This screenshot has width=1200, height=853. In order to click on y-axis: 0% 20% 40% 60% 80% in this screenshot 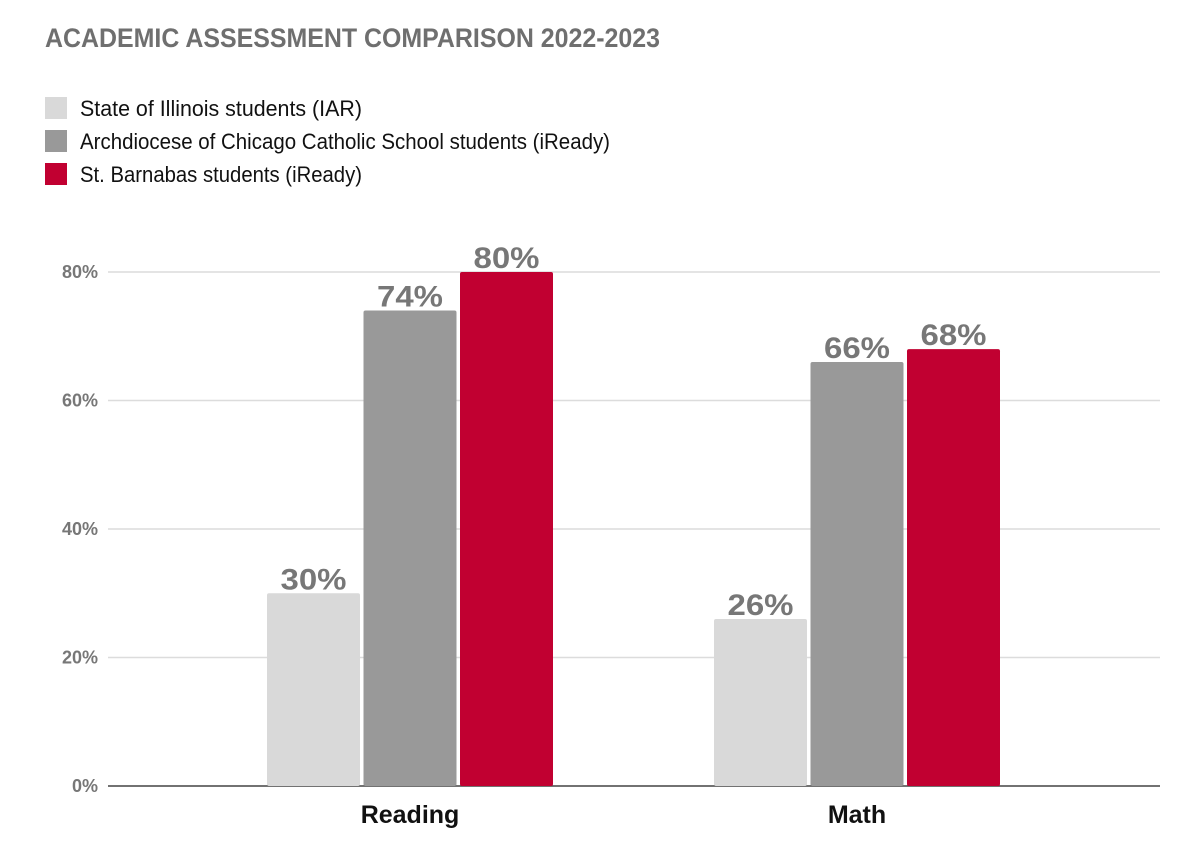, I will do `click(80, 529)`.